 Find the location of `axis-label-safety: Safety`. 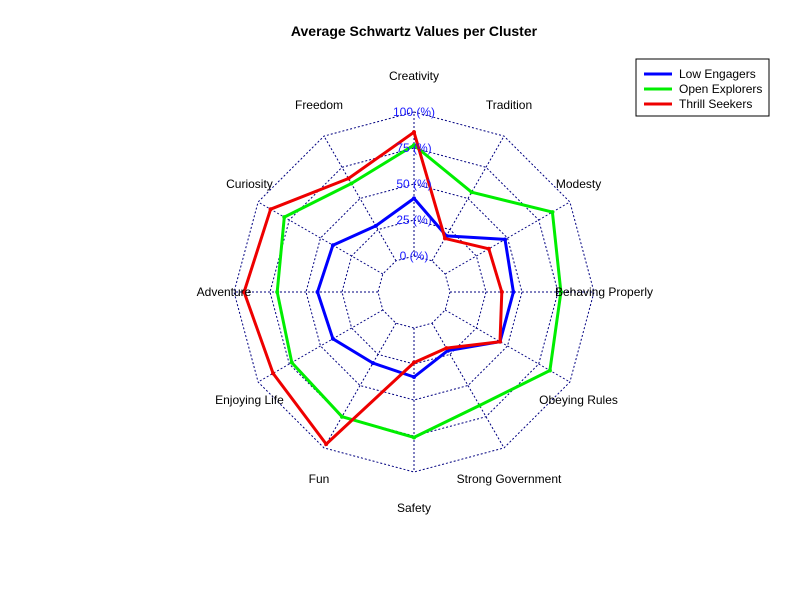

axis-label-safety: Safety is located at coordinates (414, 508).